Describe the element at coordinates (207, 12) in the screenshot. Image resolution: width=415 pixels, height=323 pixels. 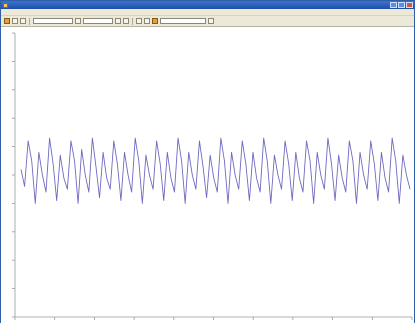
I see `menu-bar` at that location.